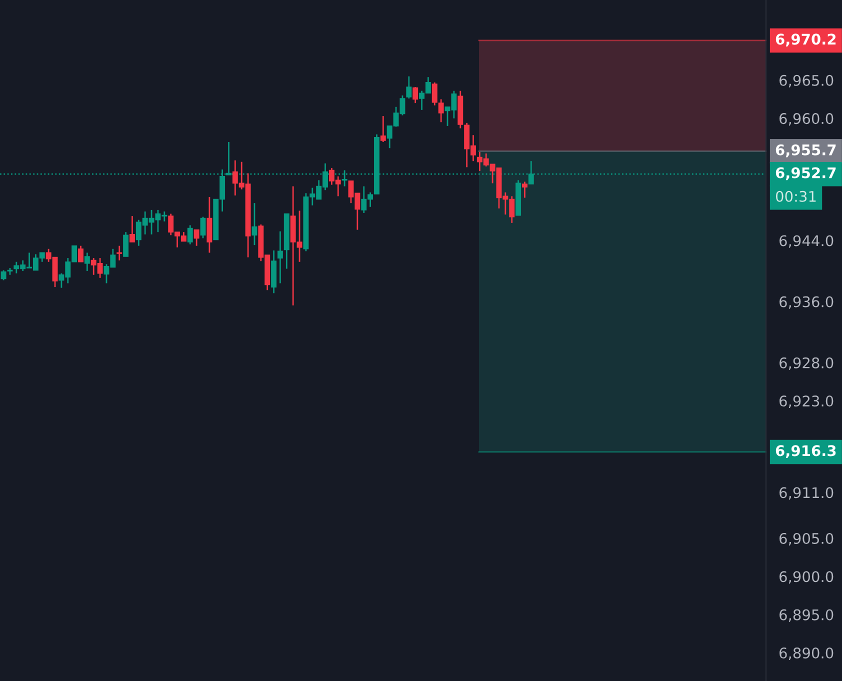 Image resolution: width=842 pixels, height=681 pixels. I want to click on y-tick-label: 6,936.0, so click(807, 302).